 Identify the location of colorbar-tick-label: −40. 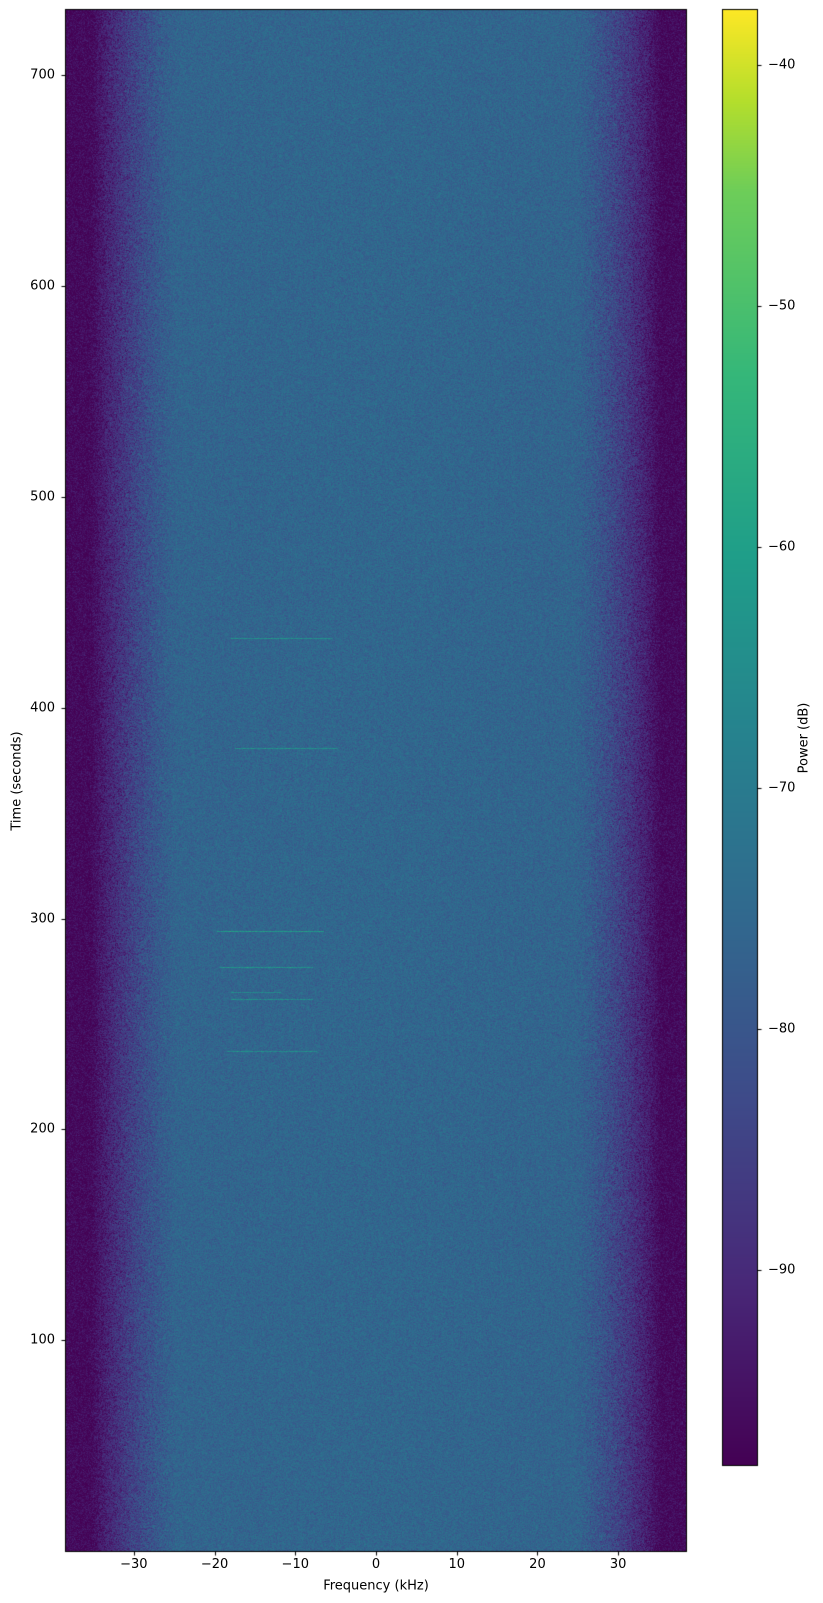
(782, 65).